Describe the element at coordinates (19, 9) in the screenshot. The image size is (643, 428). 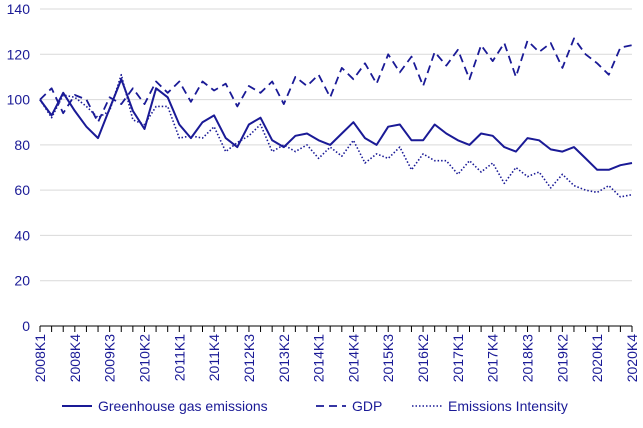
I see `y-tick-label: 140` at that location.